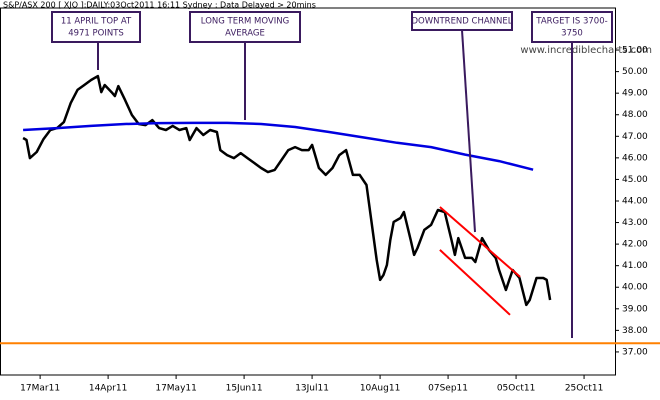 This screenshot has width=660, height=400. I want to click on x-tick-label: 10Aug11, so click(380, 389).